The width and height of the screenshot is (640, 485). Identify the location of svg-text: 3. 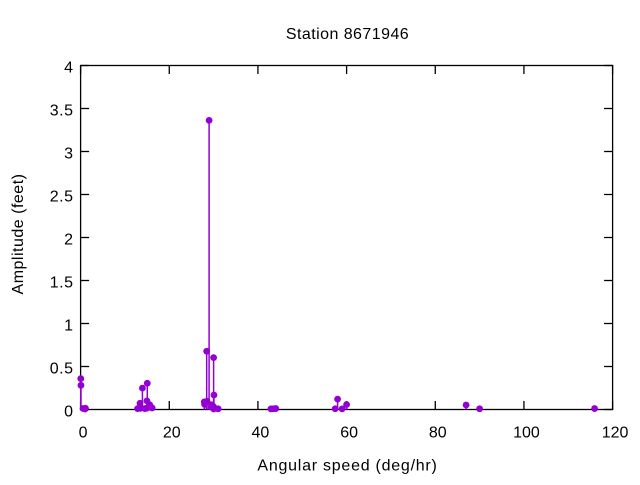
(68, 153).